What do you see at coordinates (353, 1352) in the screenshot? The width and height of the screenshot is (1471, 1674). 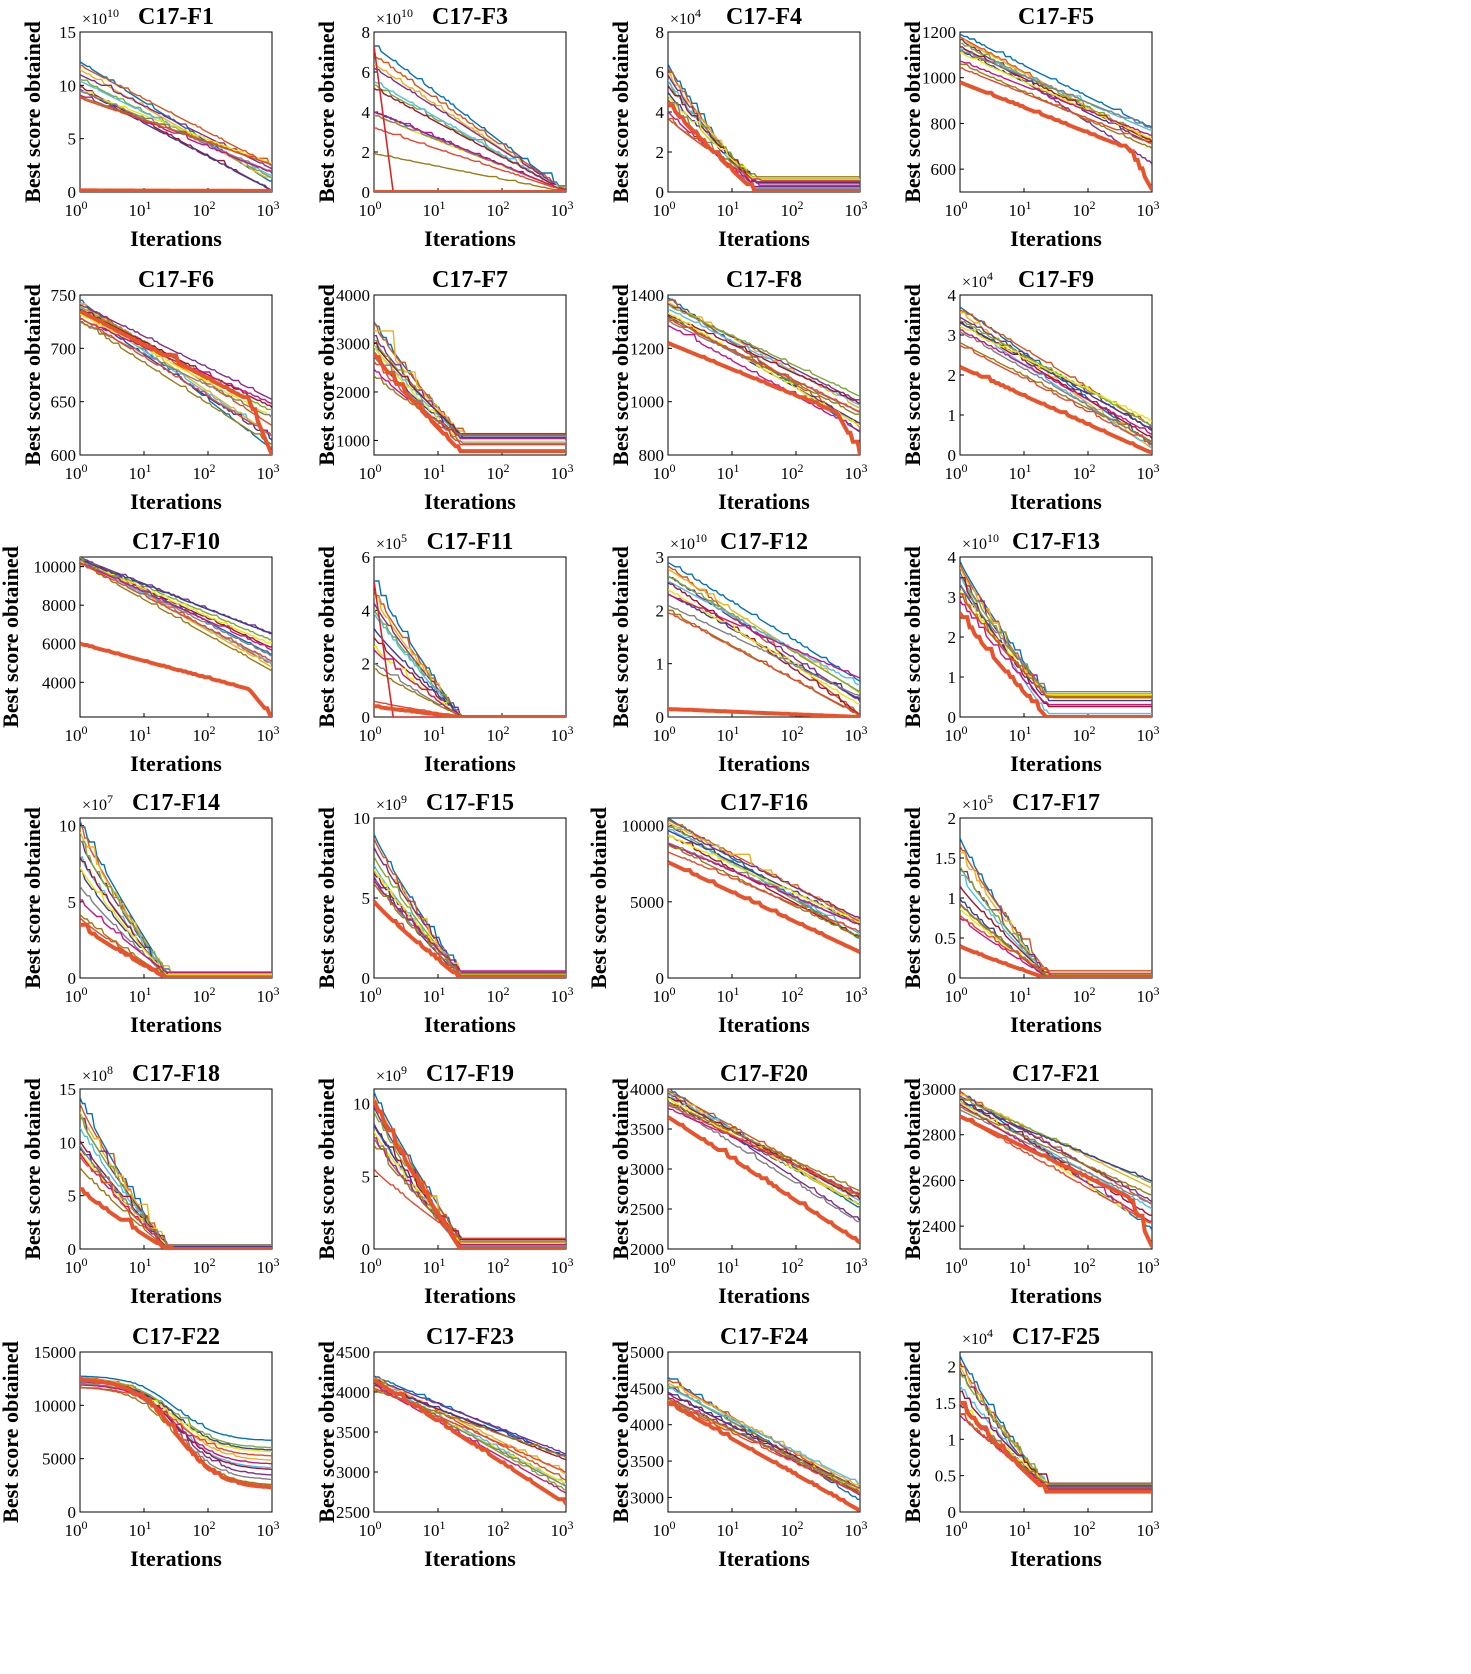 I see `y-tick-label: 4500` at bounding box center [353, 1352].